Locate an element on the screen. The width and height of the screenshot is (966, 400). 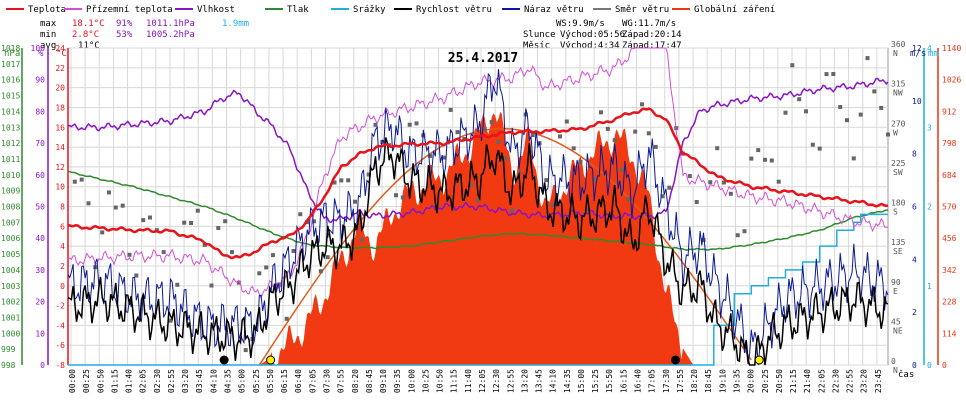
time-tick-label: 17:30 is located at coordinates (666, 381).